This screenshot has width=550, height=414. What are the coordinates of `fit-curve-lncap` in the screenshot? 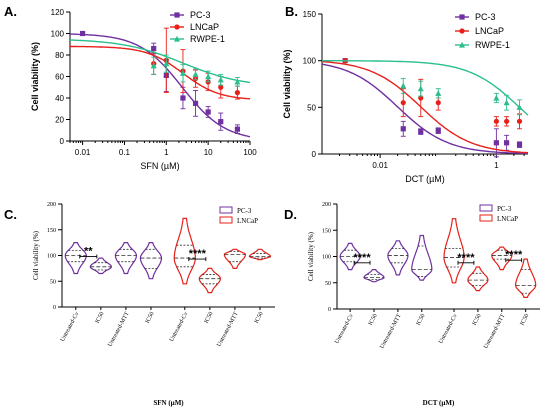 It's located at (160, 72).